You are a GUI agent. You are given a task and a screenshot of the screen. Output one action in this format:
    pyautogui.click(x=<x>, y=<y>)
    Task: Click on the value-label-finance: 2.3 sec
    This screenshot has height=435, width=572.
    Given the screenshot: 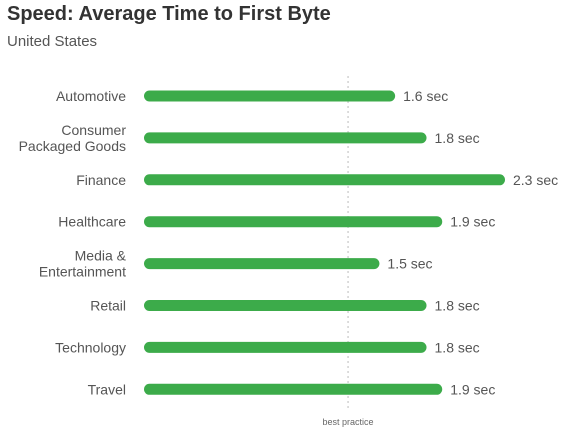 What is the action you would take?
    pyautogui.click(x=535, y=180)
    